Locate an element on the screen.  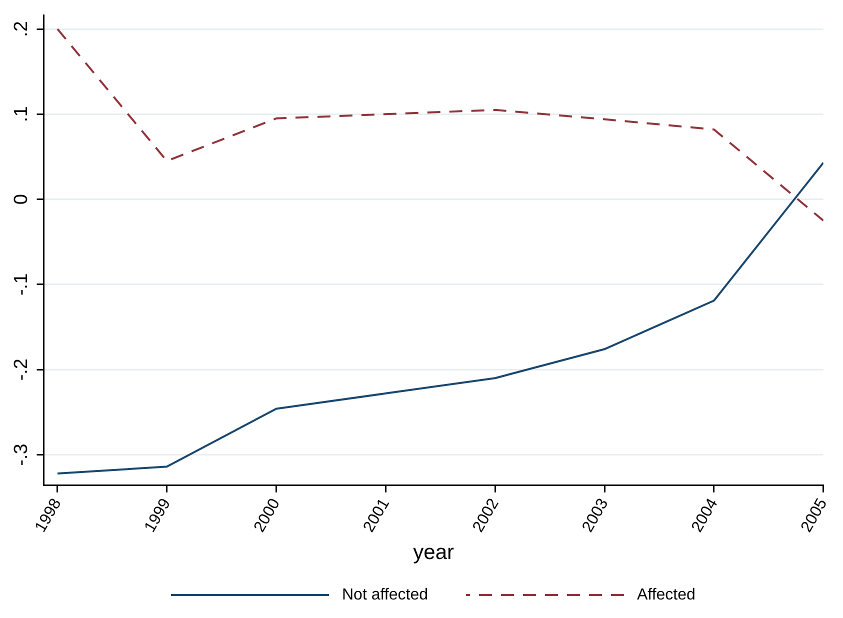
y-tick-label: -.3 is located at coordinates (21, 455).